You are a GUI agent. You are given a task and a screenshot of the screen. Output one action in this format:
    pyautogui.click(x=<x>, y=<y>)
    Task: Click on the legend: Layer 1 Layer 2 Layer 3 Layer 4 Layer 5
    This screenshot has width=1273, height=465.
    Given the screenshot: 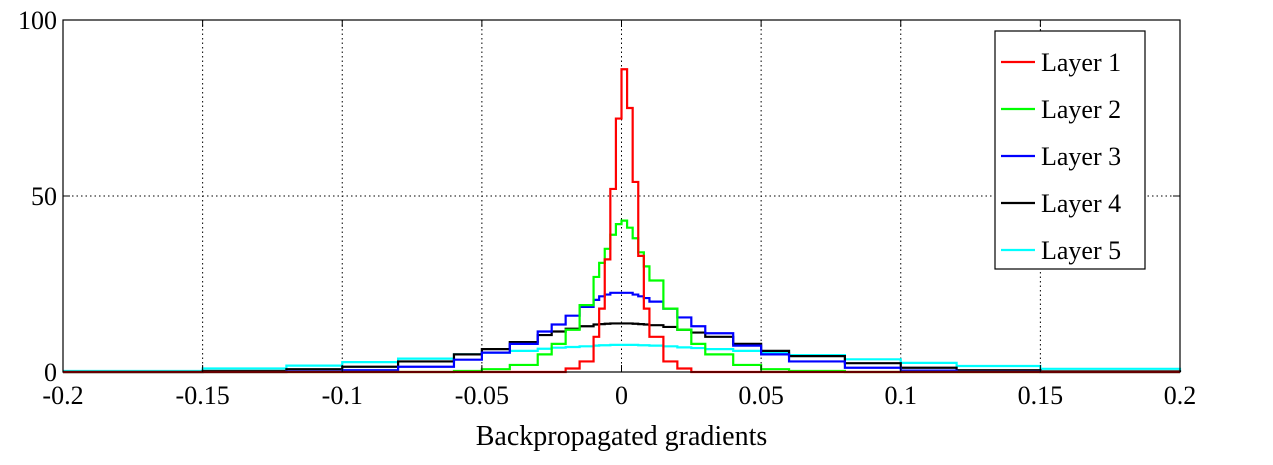 What is the action you would take?
    pyautogui.click(x=1070, y=150)
    